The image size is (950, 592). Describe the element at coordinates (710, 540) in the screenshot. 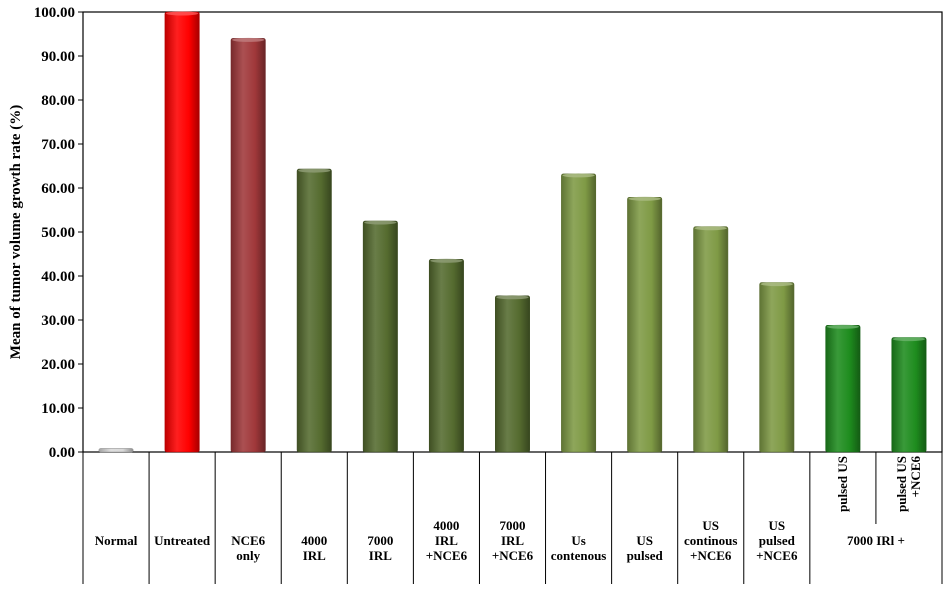

I see `category-label: continous` at that location.